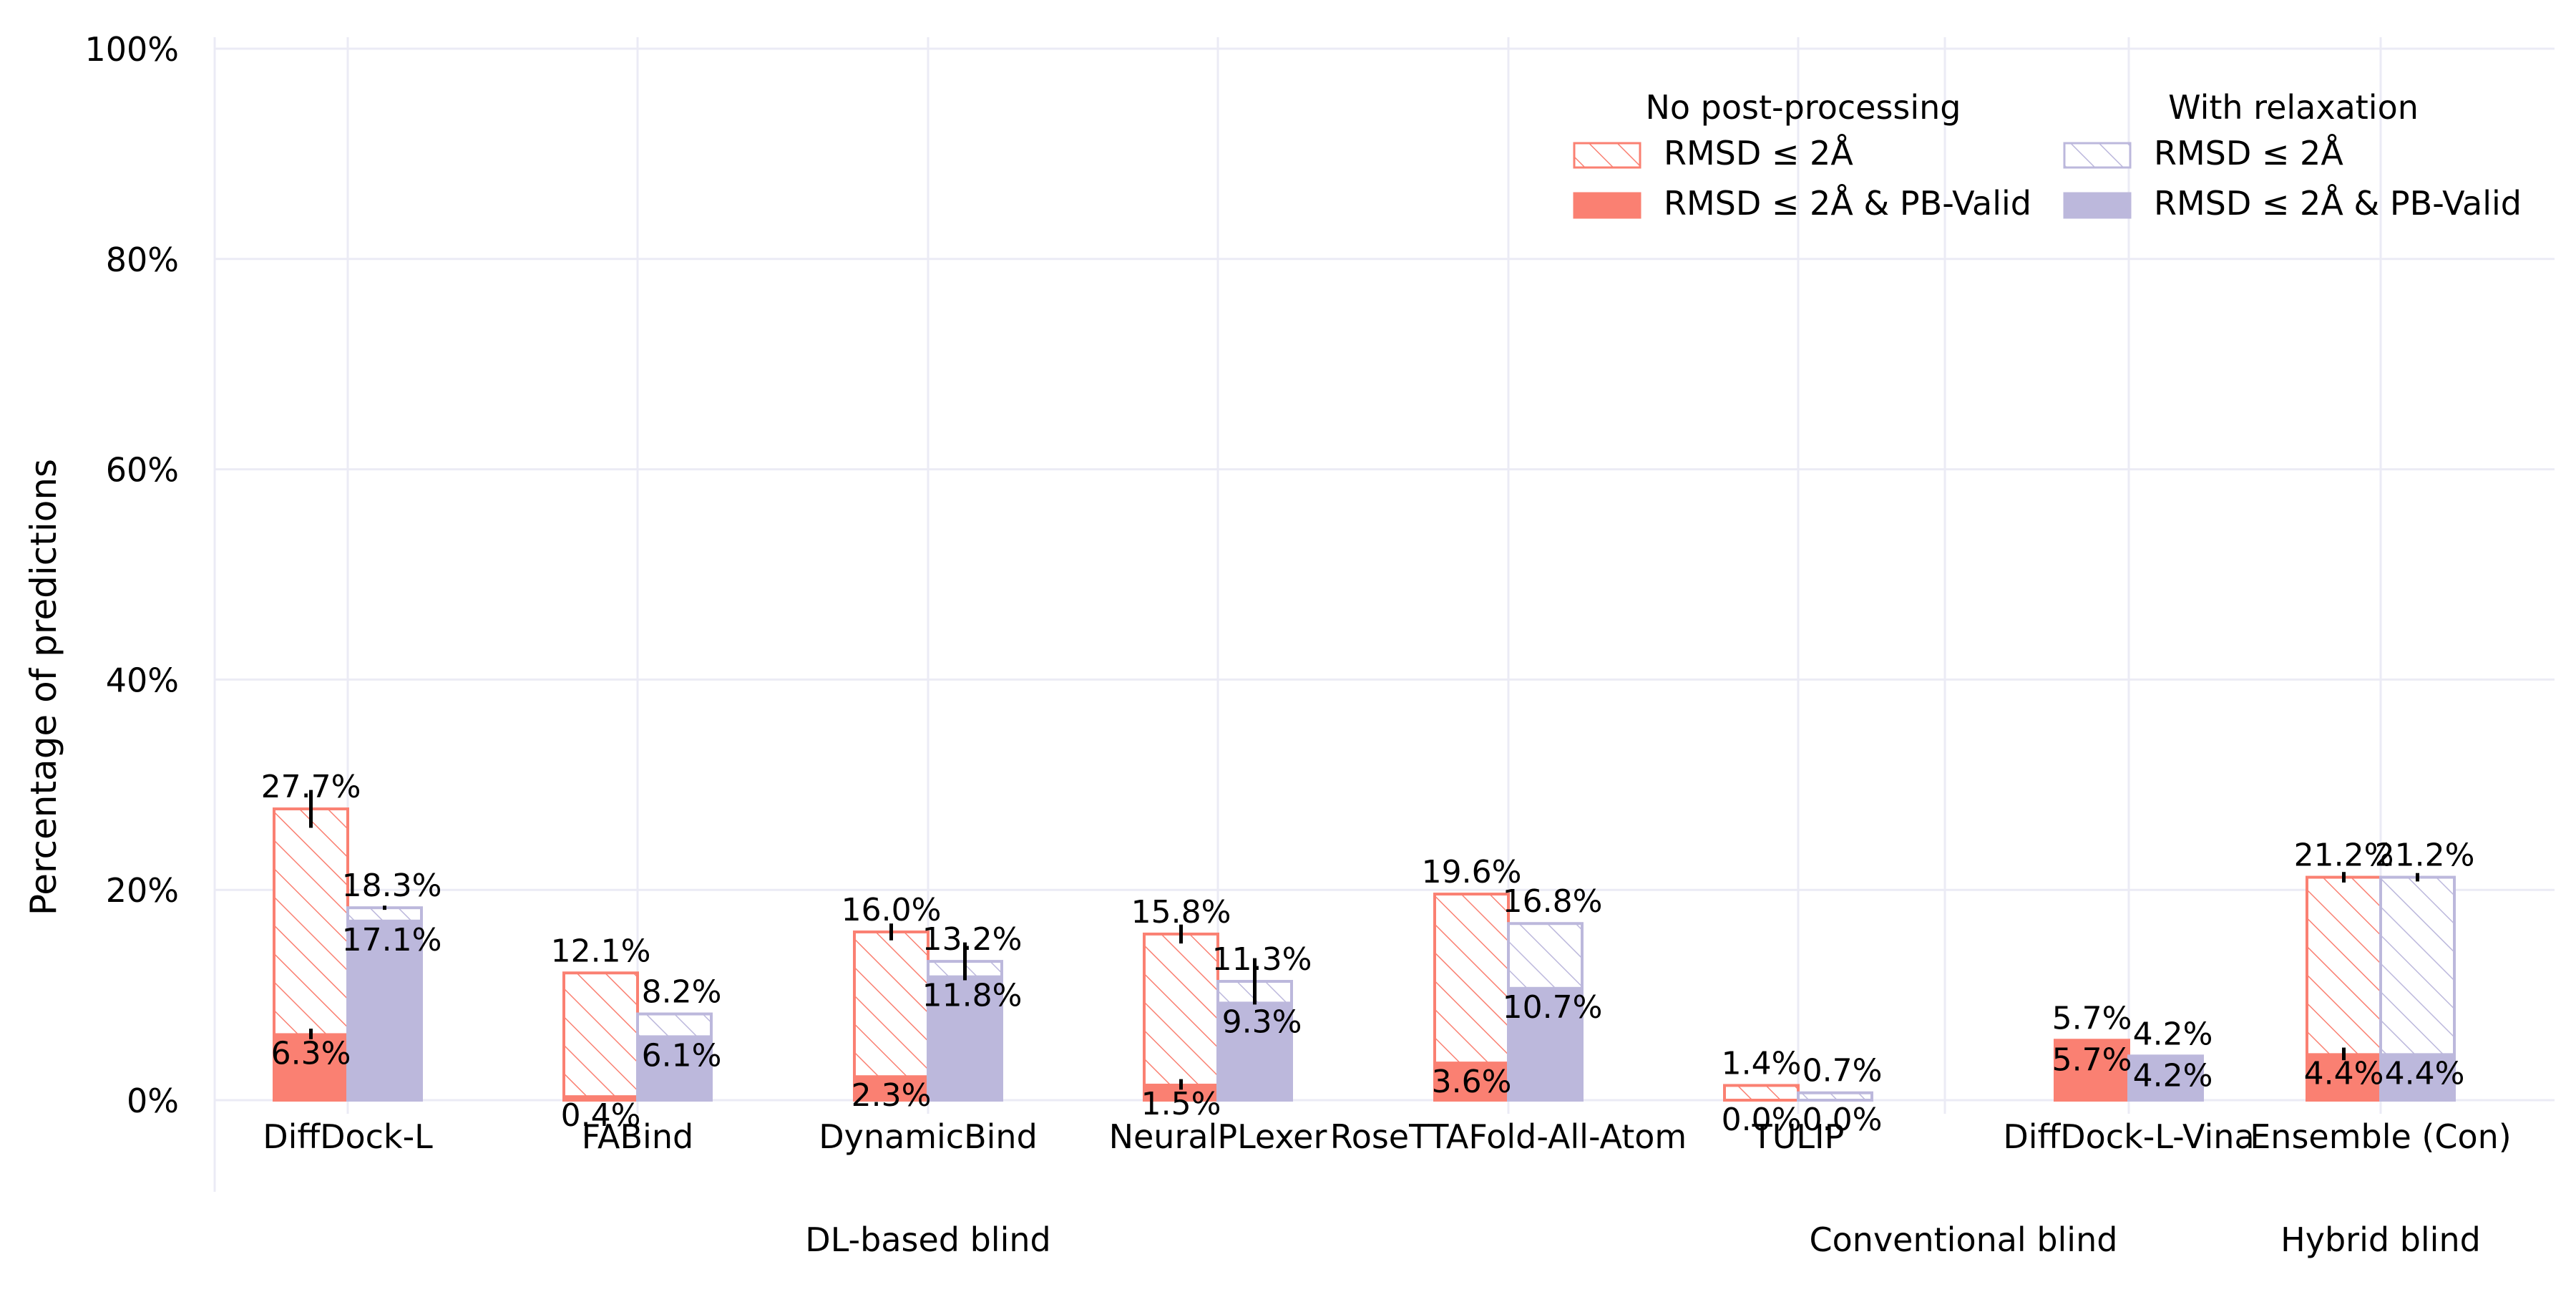 The width and height of the screenshot is (2576, 1292). I want to click on data-label-relax-pbvalid: 0.0%, so click(1842, 1120).